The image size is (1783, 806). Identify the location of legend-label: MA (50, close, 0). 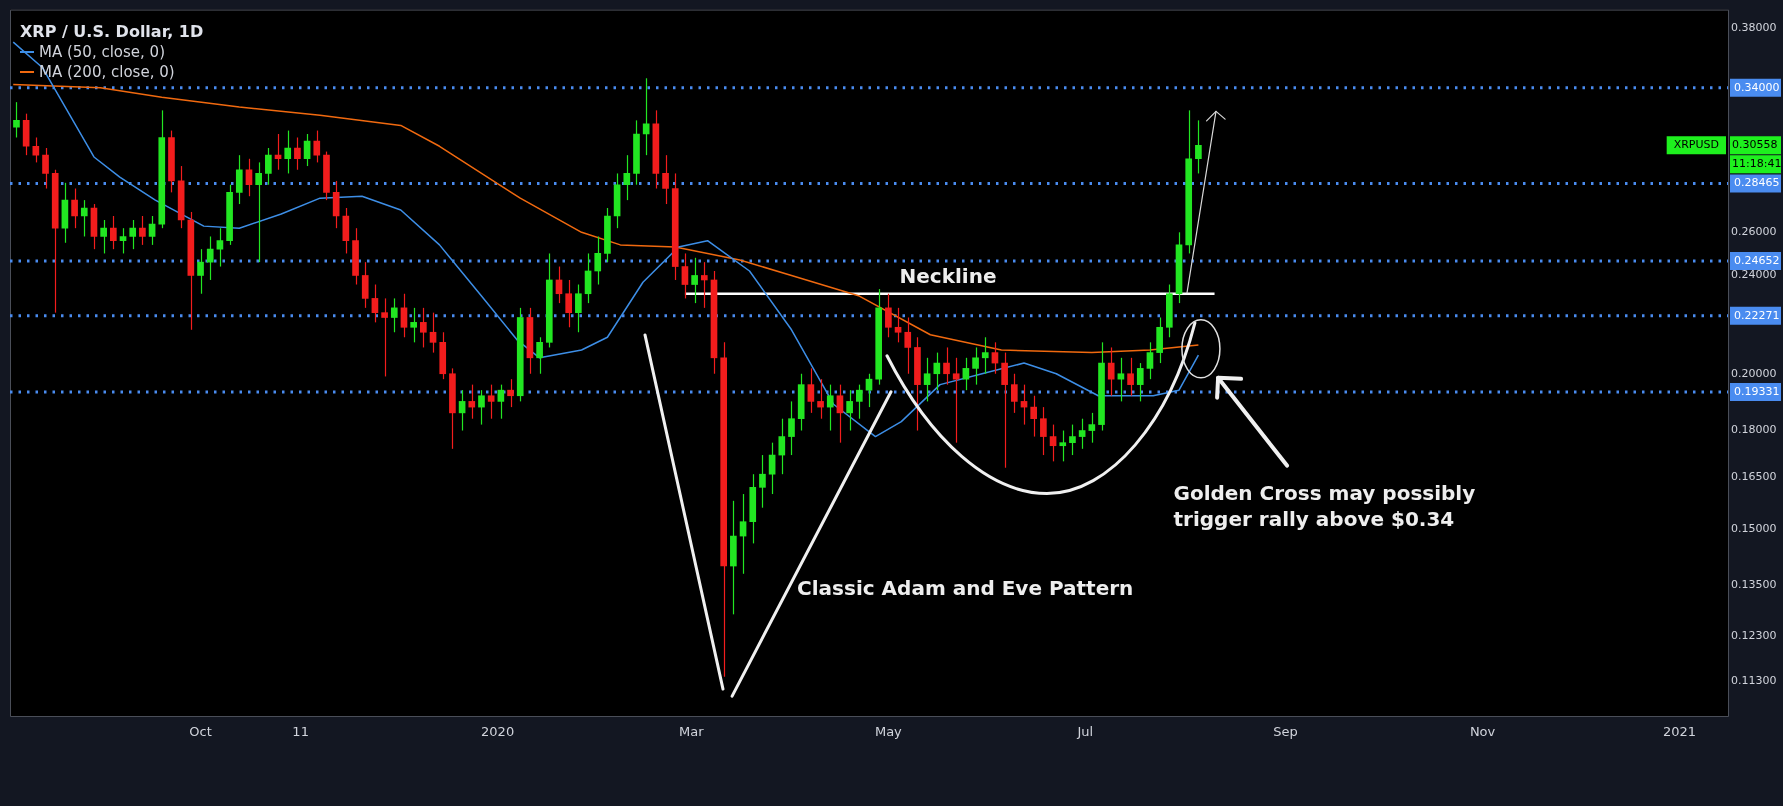
(102, 51).